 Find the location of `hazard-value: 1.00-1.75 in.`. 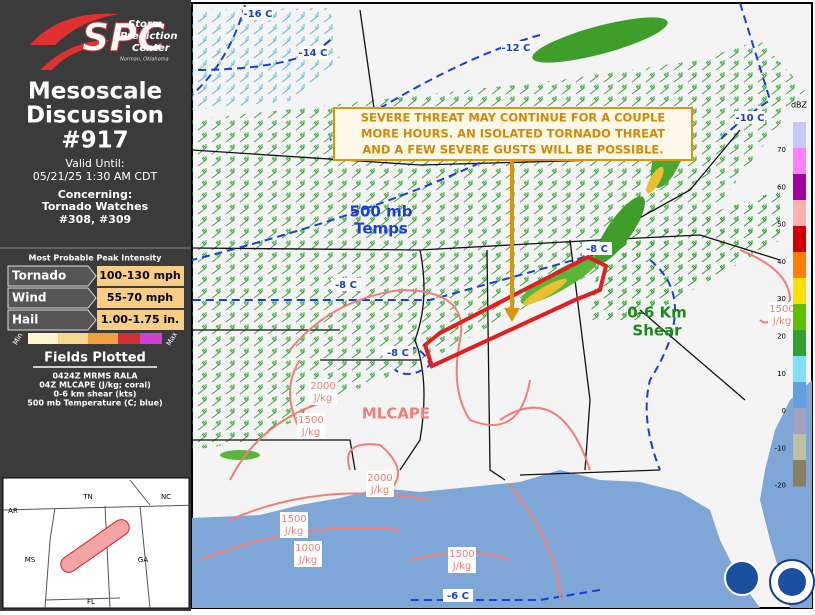

hazard-value: 1.00-1.75 in. is located at coordinates (140, 319).